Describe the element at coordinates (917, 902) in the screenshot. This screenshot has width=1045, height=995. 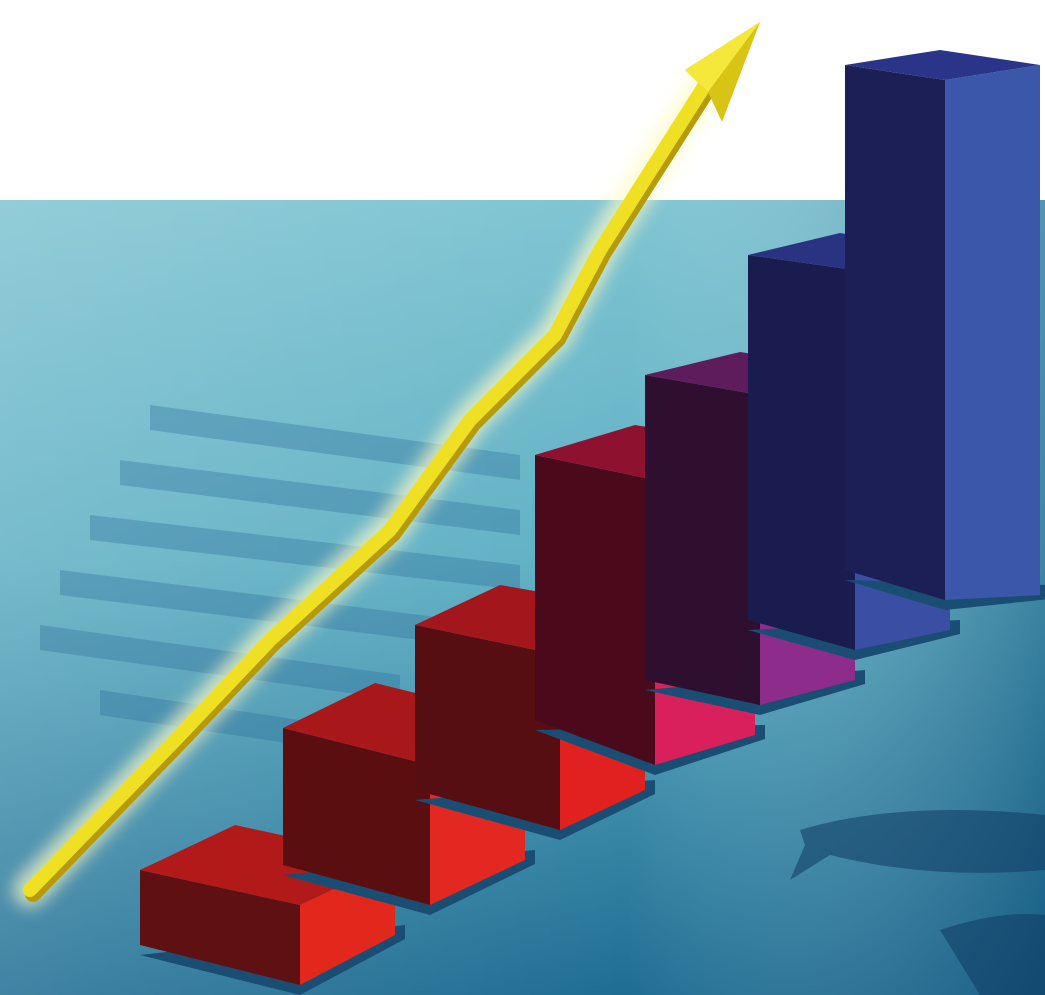
I see `fish` at that location.